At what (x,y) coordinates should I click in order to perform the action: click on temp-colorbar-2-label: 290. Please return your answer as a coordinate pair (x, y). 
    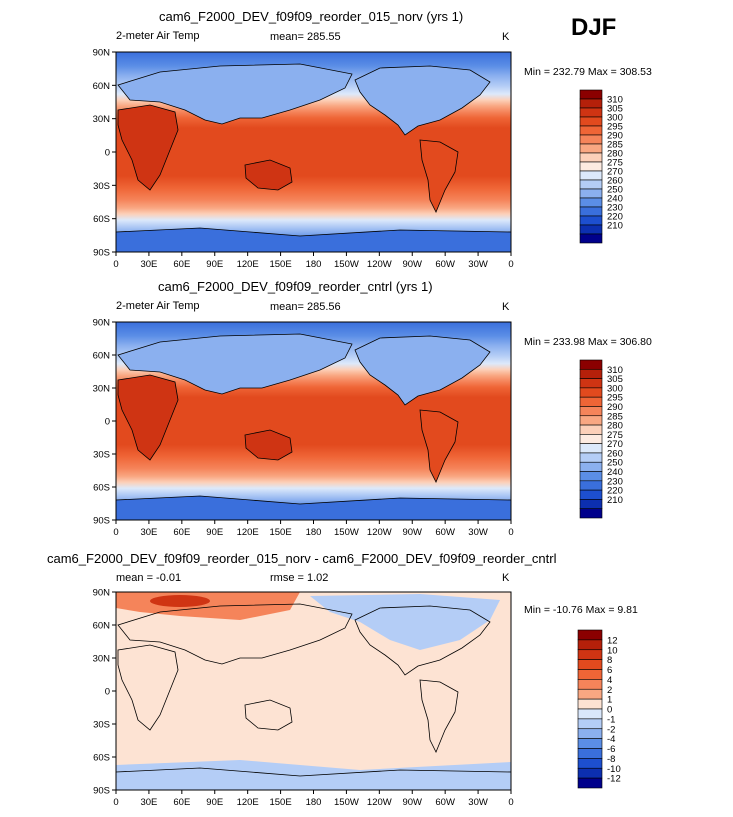
    Looking at the image, I should click on (615, 407).